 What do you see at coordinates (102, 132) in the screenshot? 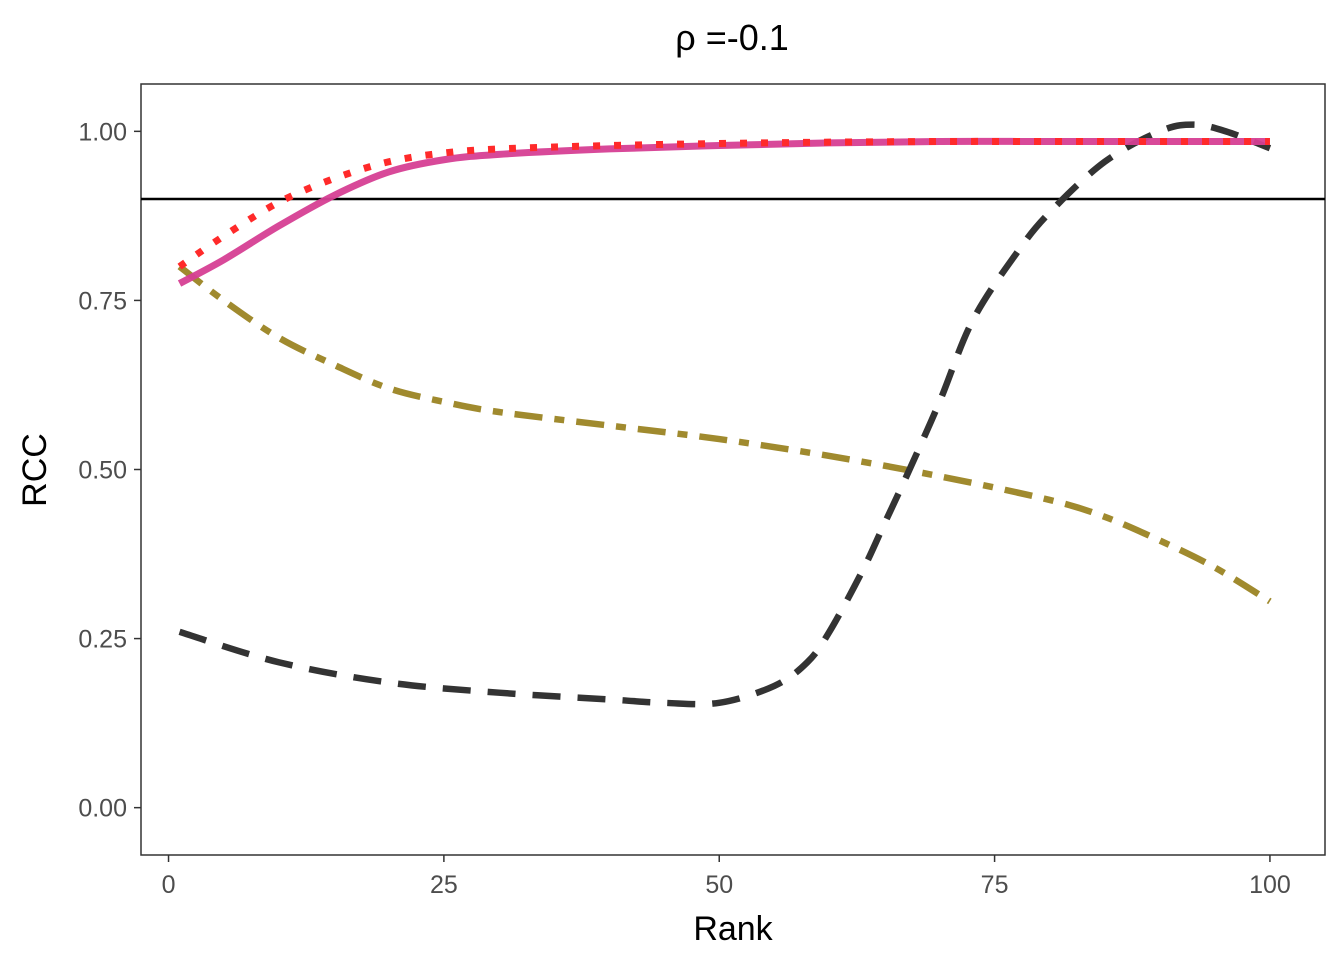
I see `y-tick-label: 1.00` at bounding box center [102, 132].